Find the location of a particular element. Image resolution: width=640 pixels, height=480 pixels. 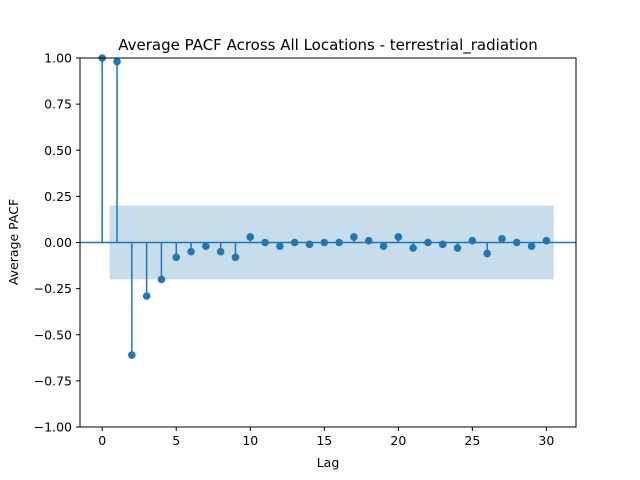

x-tick-label: 0 is located at coordinates (102, 440).